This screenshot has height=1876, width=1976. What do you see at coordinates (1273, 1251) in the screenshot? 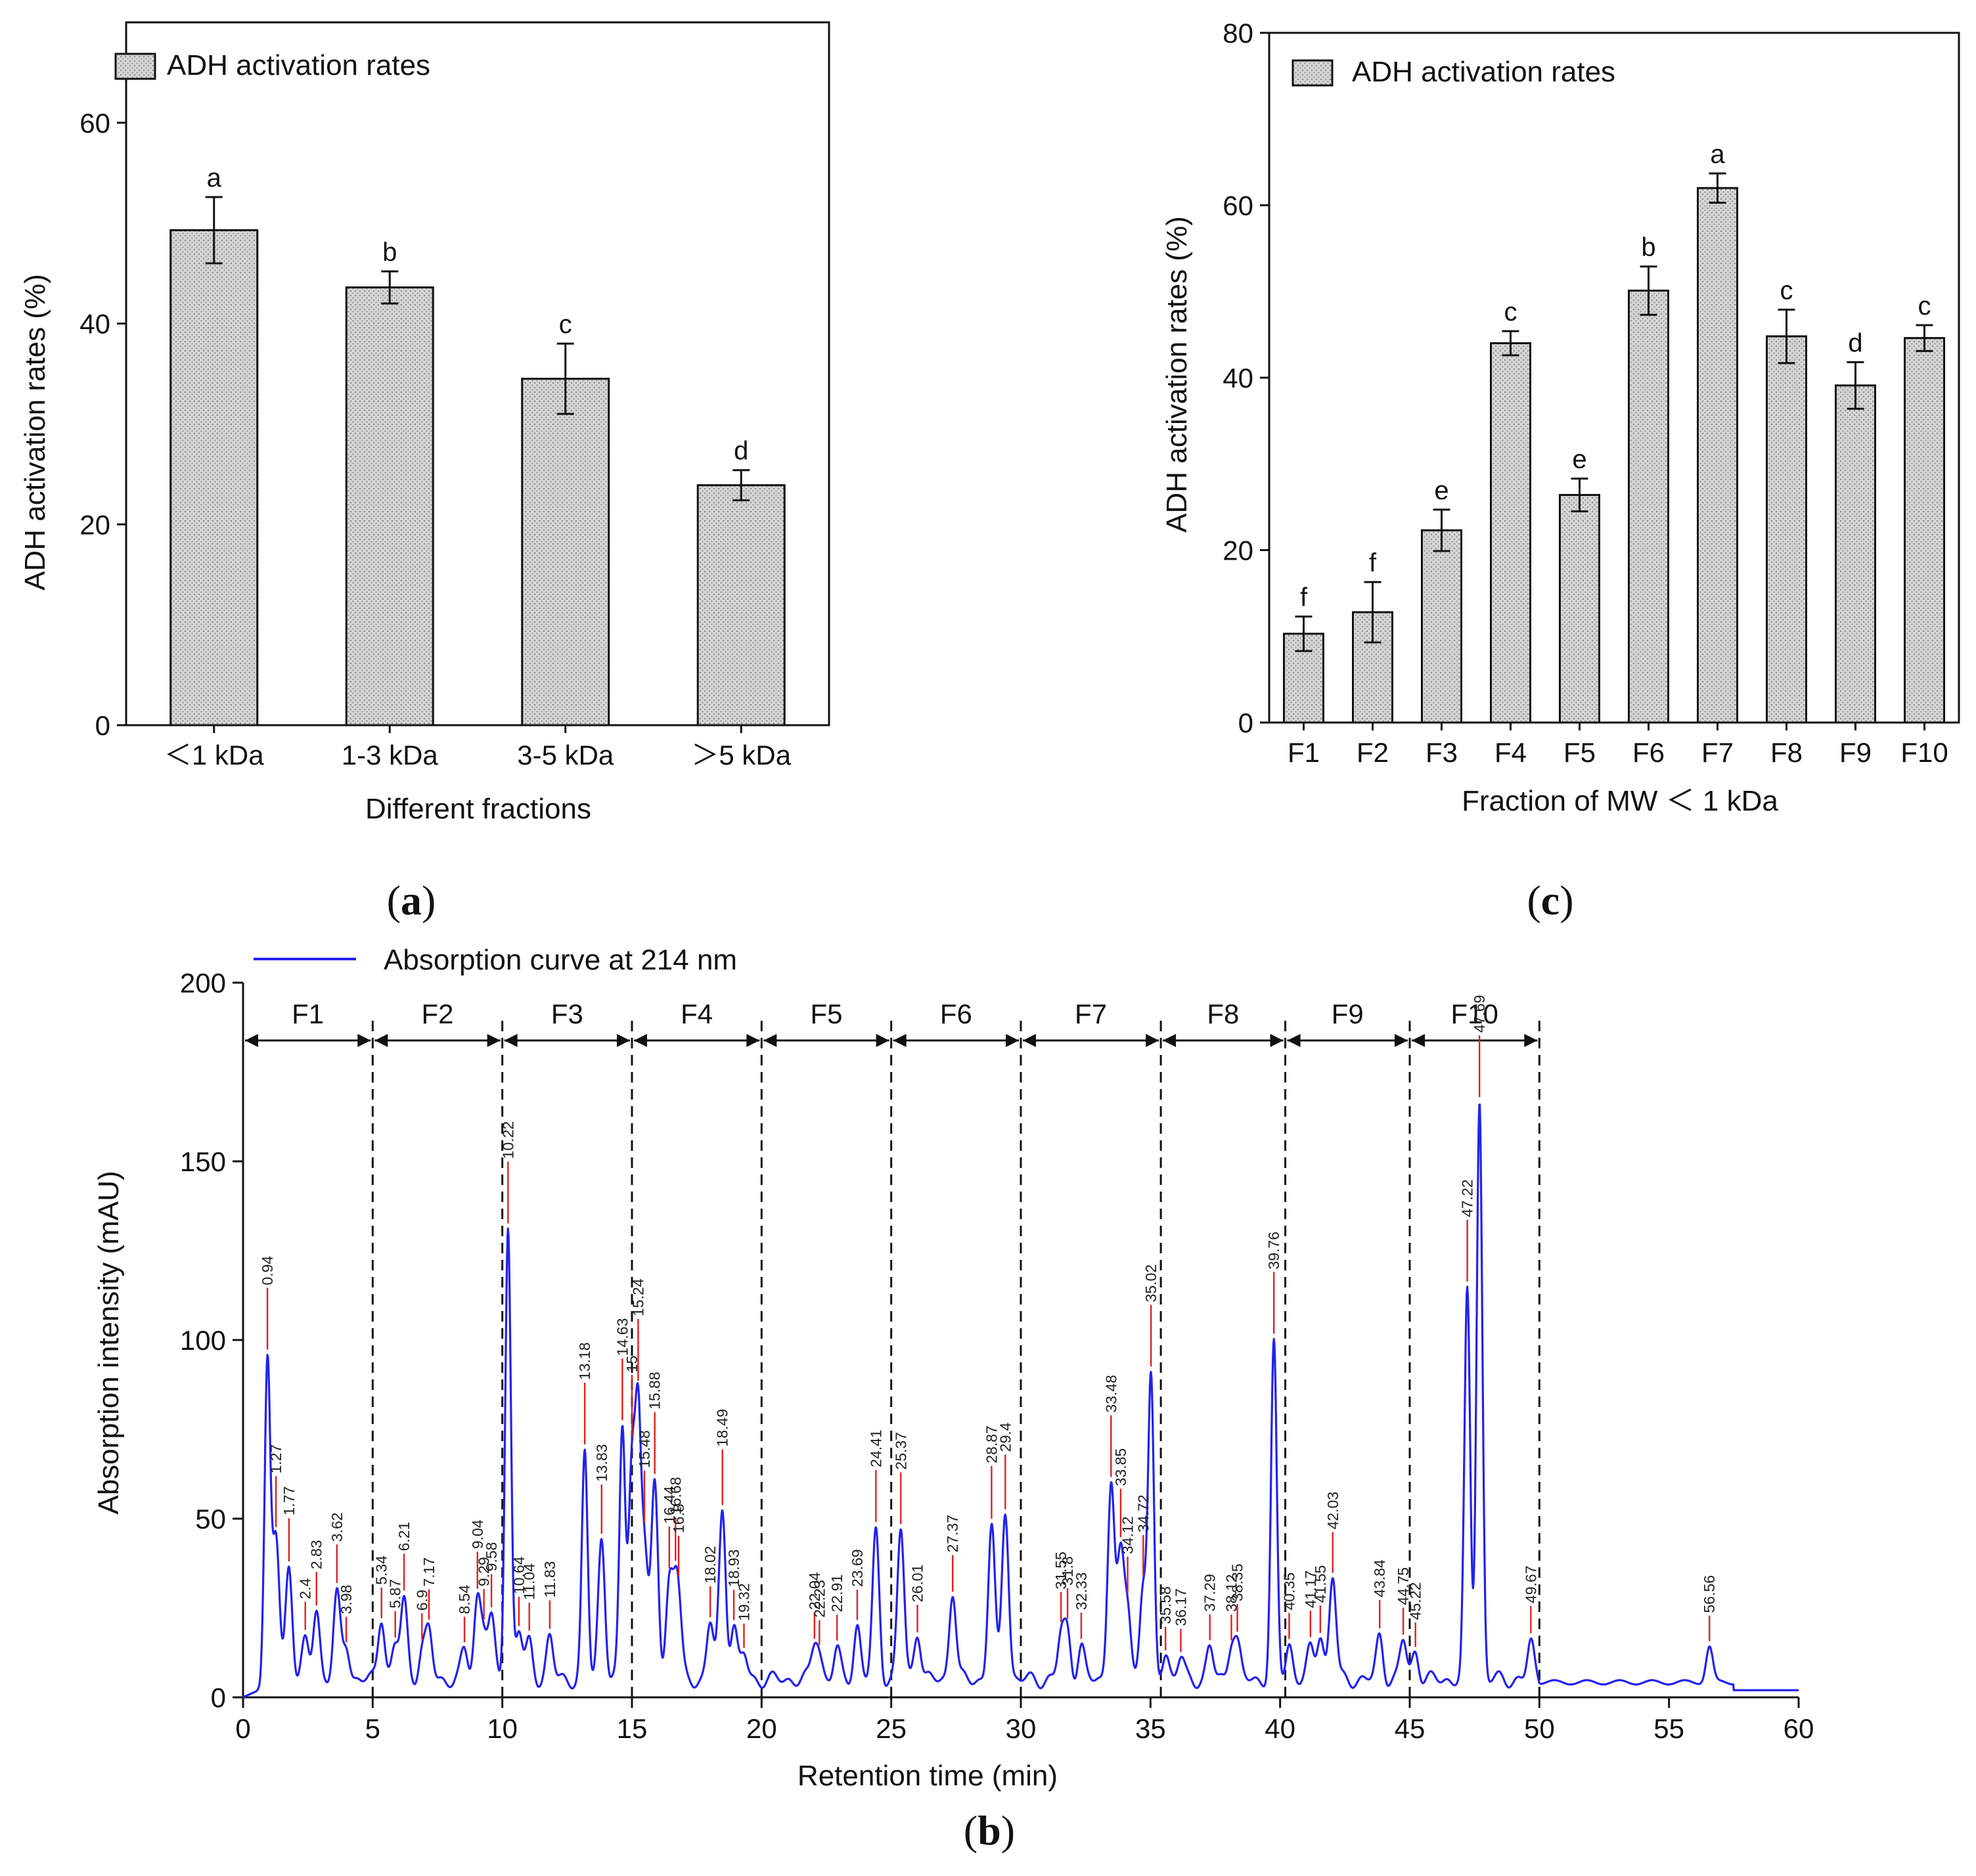
I see `chart-b-peak-label: 39.76` at bounding box center [1273, 1251].